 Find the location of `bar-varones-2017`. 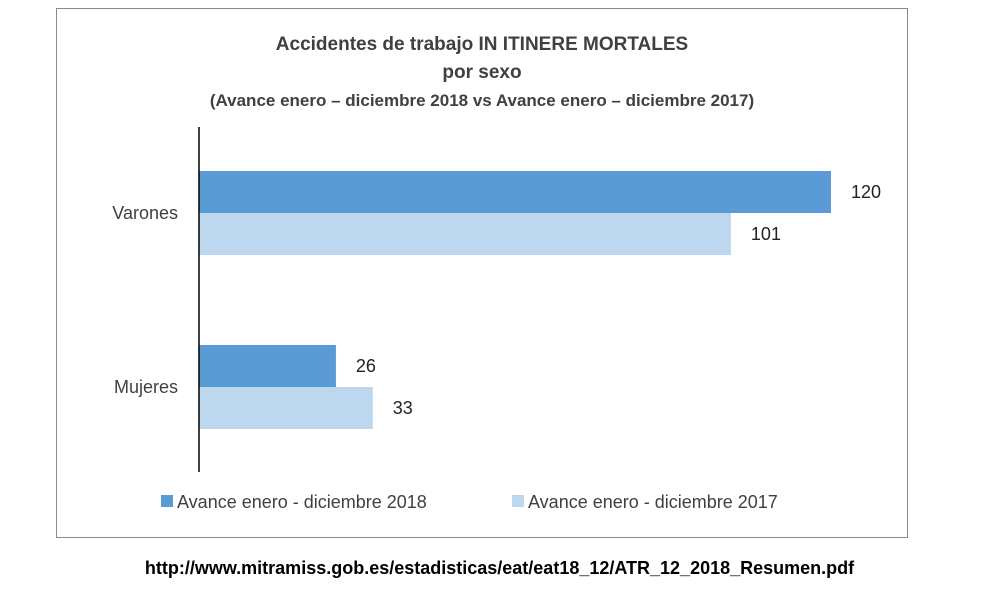

bar-varones-2017 is located at coordinates (465, 234).